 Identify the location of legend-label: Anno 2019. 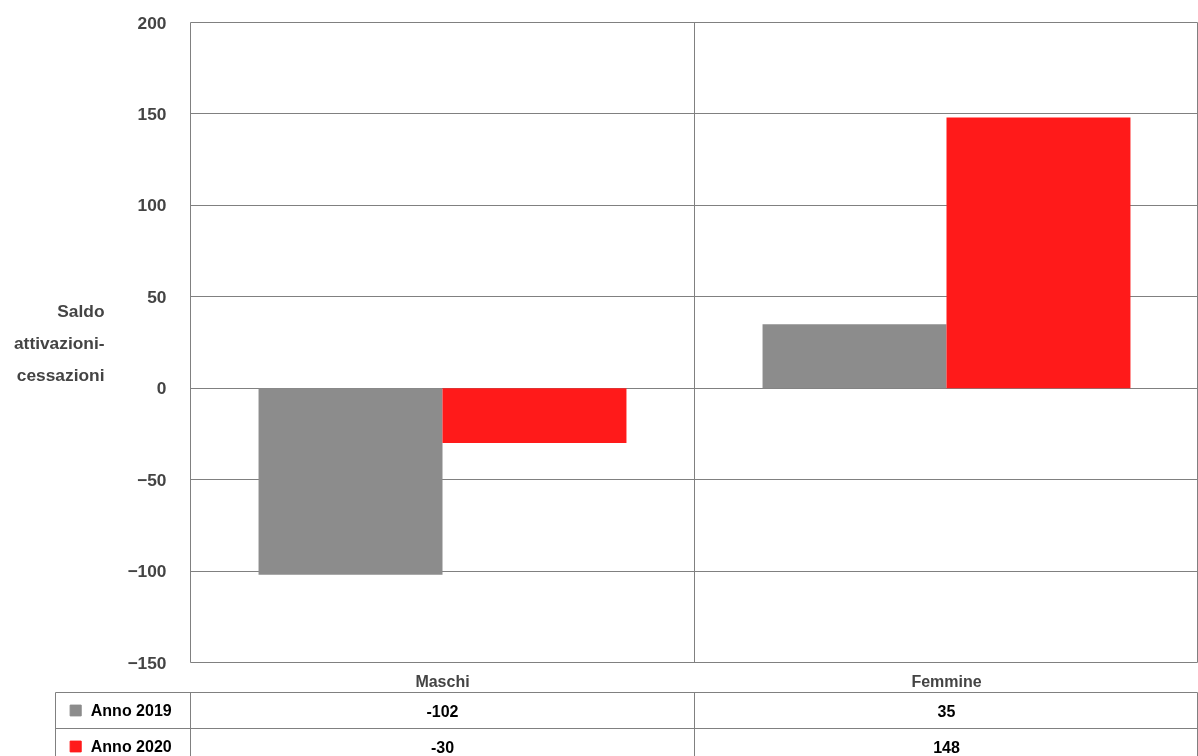
(131, 710).